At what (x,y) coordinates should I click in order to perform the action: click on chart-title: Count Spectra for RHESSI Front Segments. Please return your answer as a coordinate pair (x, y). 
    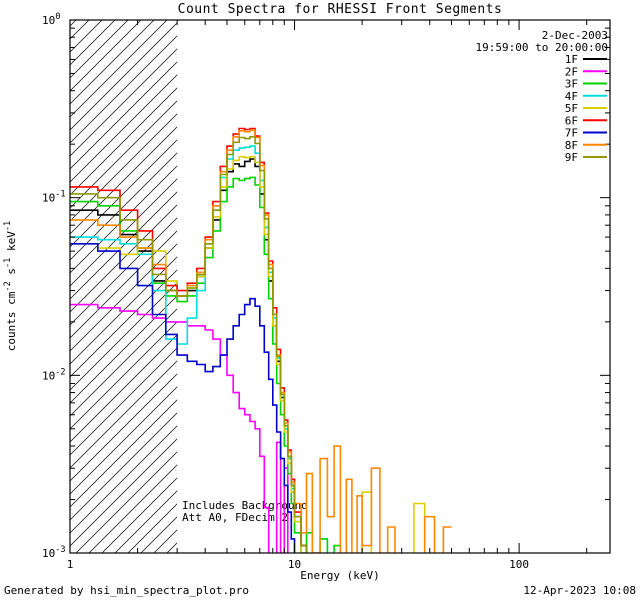
    Looking at the image, I should click on (340, 9).